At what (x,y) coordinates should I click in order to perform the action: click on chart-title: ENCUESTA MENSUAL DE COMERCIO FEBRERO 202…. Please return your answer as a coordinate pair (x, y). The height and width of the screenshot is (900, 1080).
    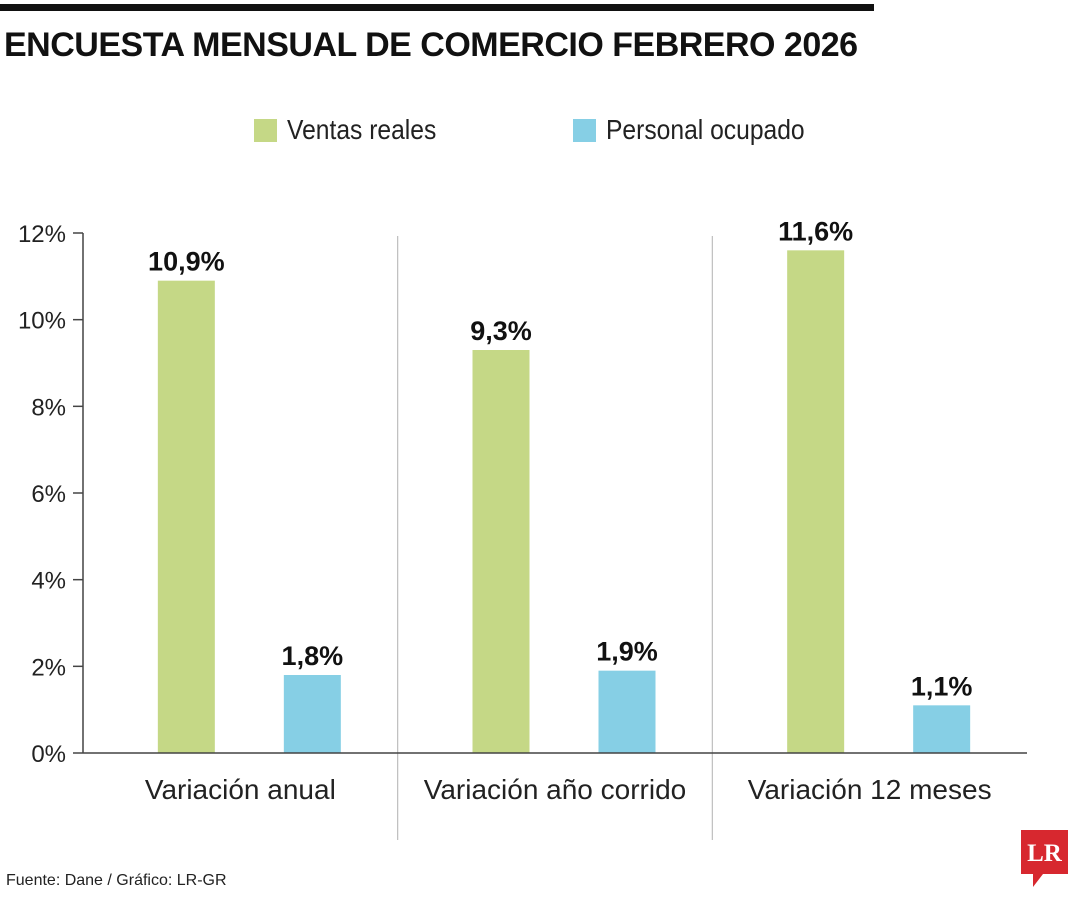
    Looking at the image, I should click on (431, 45).